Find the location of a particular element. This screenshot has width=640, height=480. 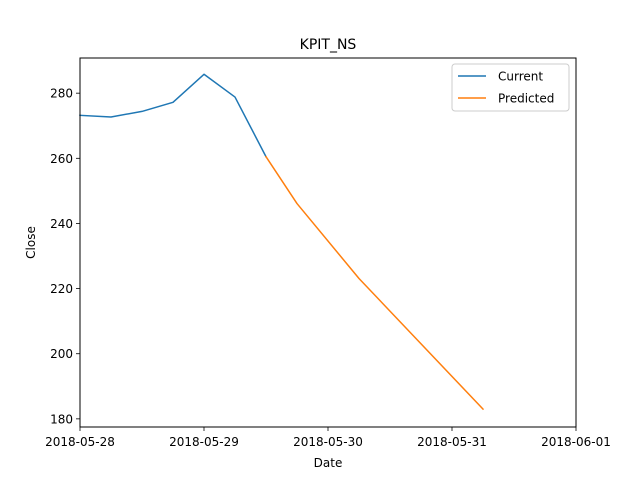

x-tick-label: 2018-05-30 is located at coordinates (328, 442).